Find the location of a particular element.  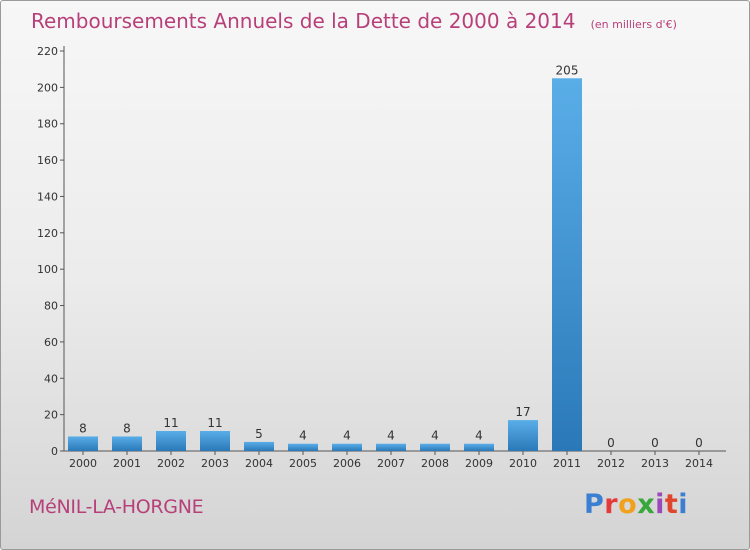

bar-value-label: 5 is located at coordinates (259, 434).